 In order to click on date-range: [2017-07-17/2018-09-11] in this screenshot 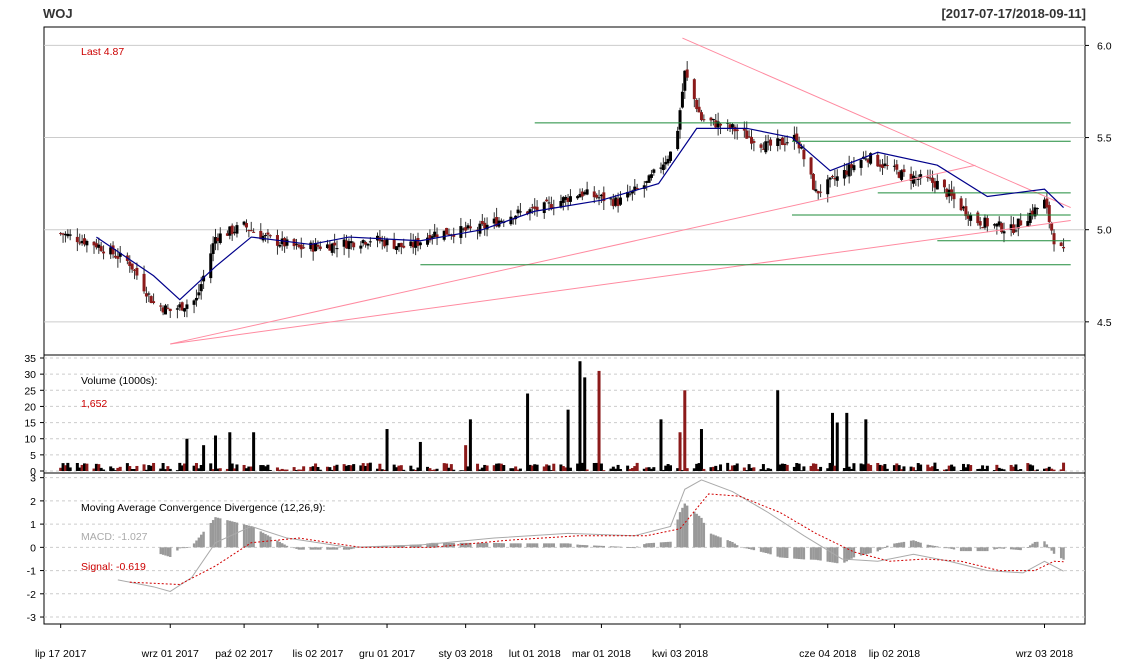, I will do `click(1013, 13)`.